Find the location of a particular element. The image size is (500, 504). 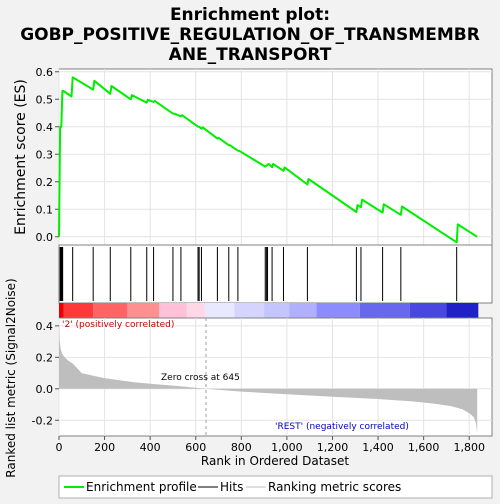

negative-correlation-label: 'REST' (negatively correlated) is located at coordinates (342, 427).